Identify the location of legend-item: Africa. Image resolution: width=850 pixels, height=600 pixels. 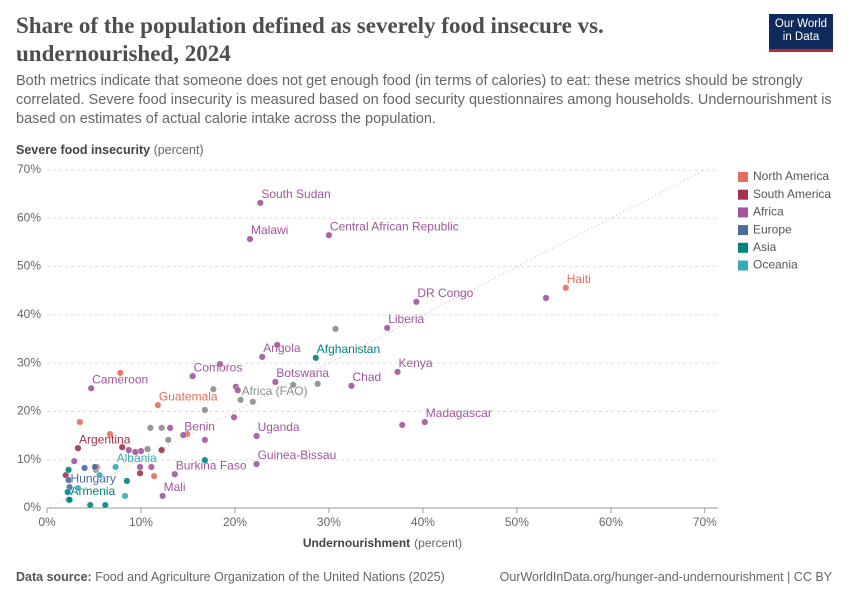
(761, 212).